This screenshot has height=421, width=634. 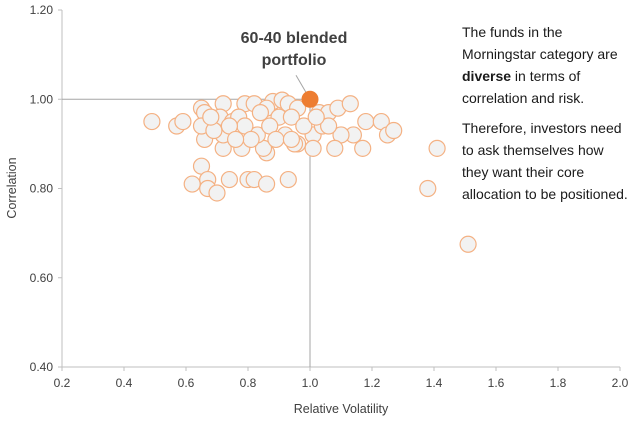 I want to click on x-tick-label: 1.8, so click(x=558, y=383).